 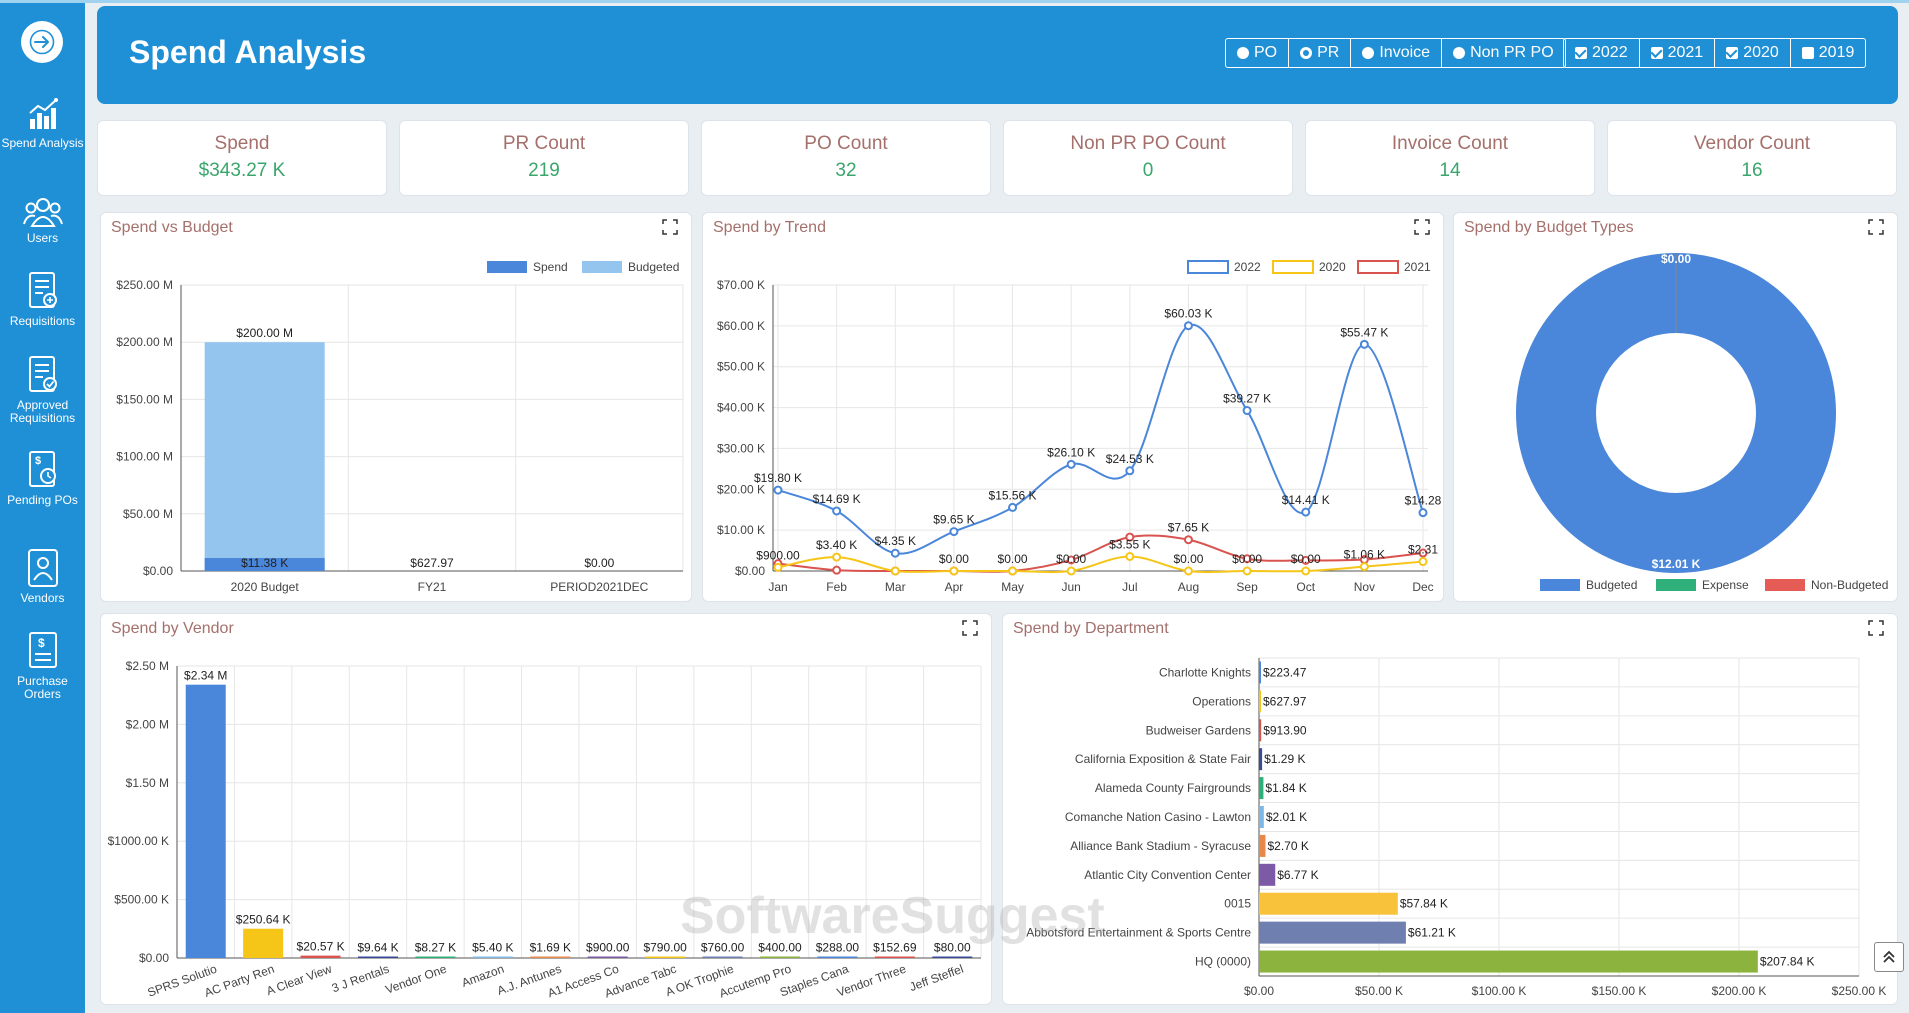 What do you see at coordinates (741, 408) in the screenshot?
I see `y-tick-label: $40.00 K` at bounding box center [741, 408].